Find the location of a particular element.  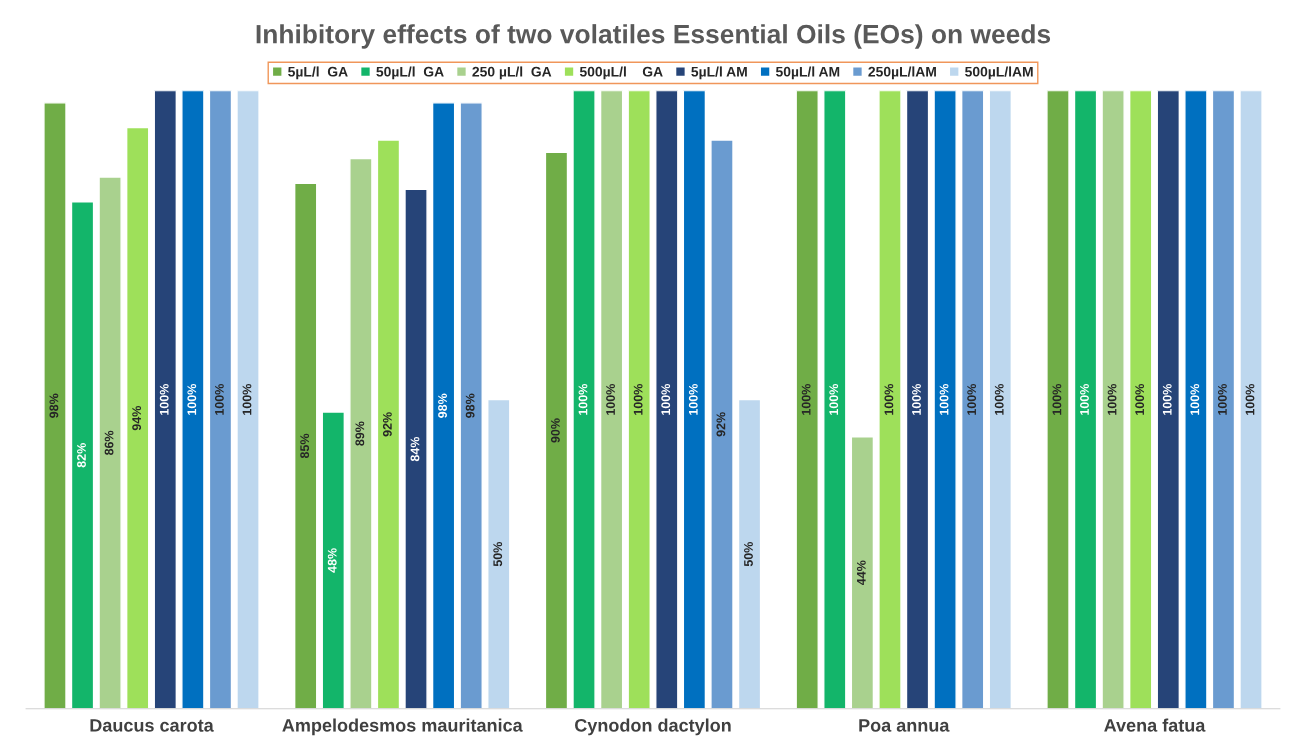

data-label: 90% is located at coordinates (555, 430).